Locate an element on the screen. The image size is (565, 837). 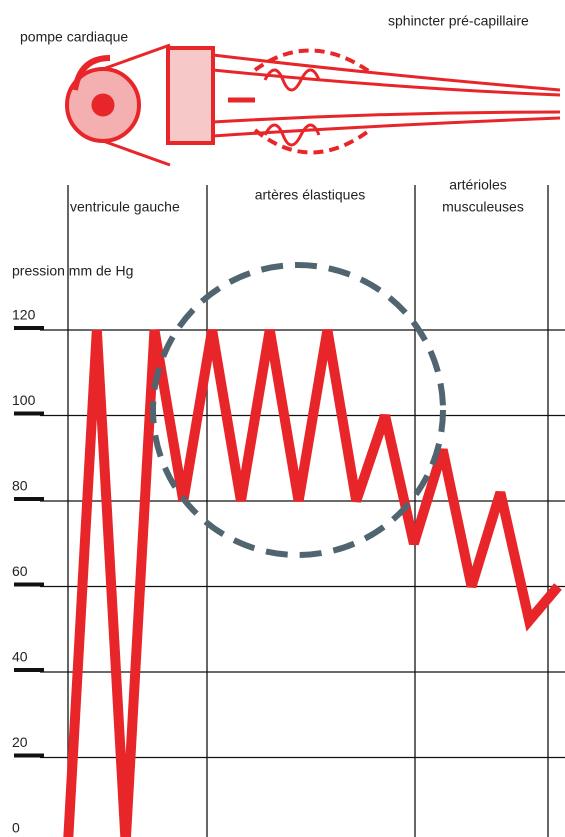
y-tick-label: 60 is located at coordinates (20, 571).